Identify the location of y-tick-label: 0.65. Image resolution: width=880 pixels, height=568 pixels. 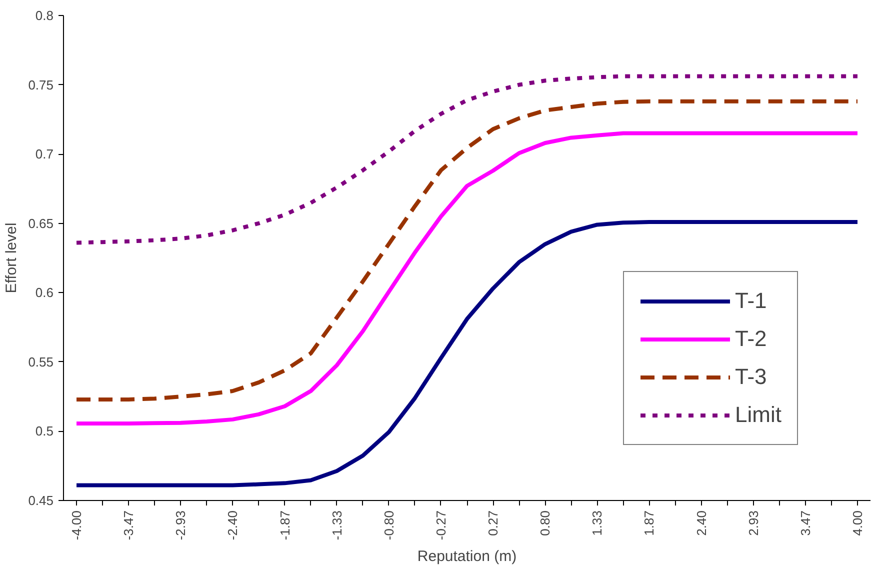
(41, 223).